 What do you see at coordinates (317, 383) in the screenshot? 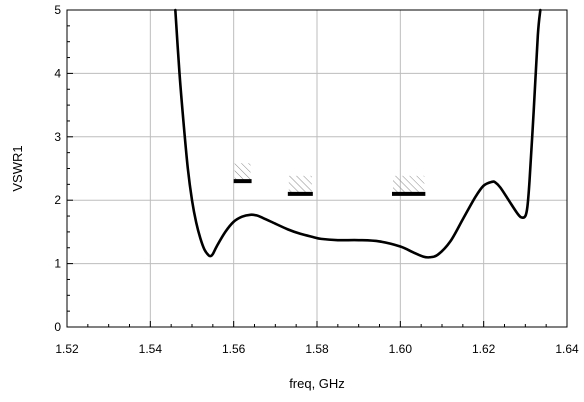
I see `x-axis-label: freq, GHz` at bounding box center [317, 383].